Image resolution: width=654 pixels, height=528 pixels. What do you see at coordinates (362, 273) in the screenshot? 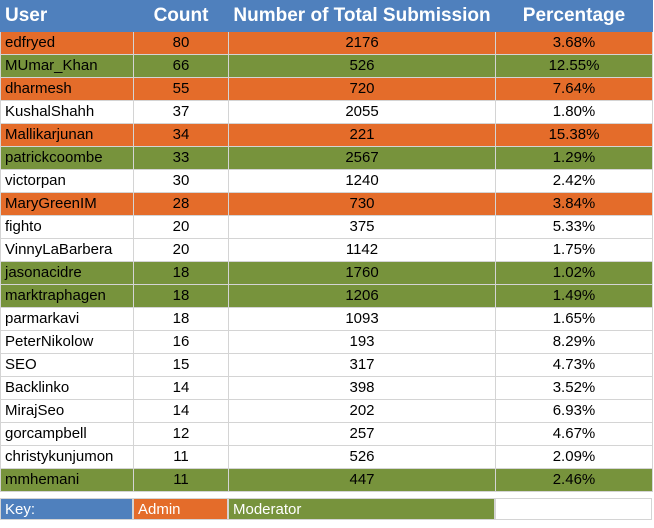
I see `cell-total: 1760` at bounding box center [362, 273].